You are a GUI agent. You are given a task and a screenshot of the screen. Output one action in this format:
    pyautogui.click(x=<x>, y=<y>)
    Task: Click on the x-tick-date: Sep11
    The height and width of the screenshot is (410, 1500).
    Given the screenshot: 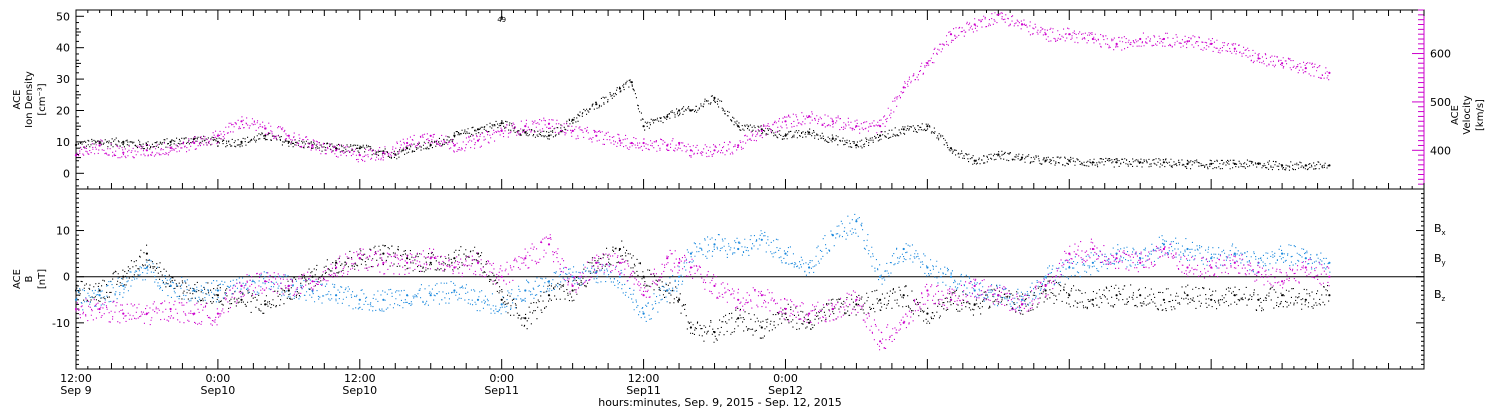 What is the action you would take?
    pyautogui.click(x=501, y=390)
    